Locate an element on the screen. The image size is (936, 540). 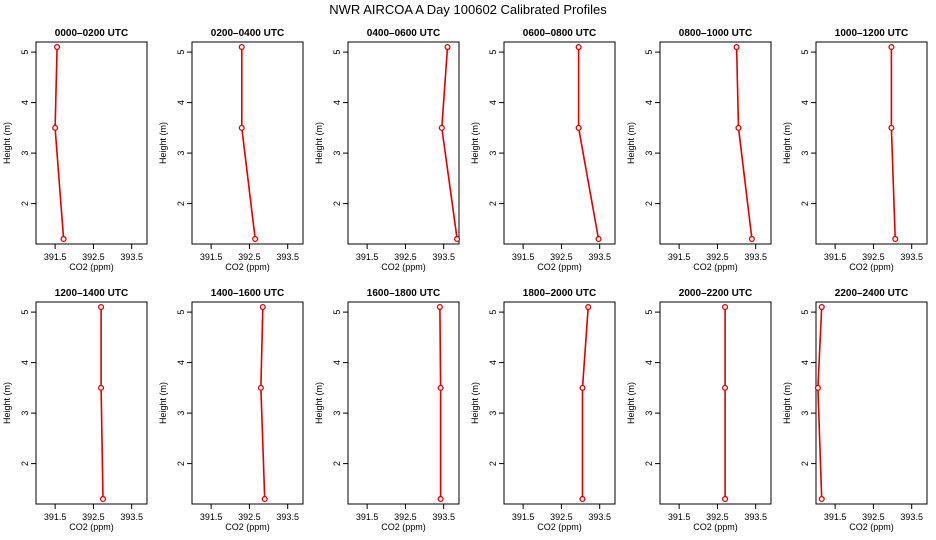
panel-title: 0400–0600 UTC is located at coordinates (403, 33).